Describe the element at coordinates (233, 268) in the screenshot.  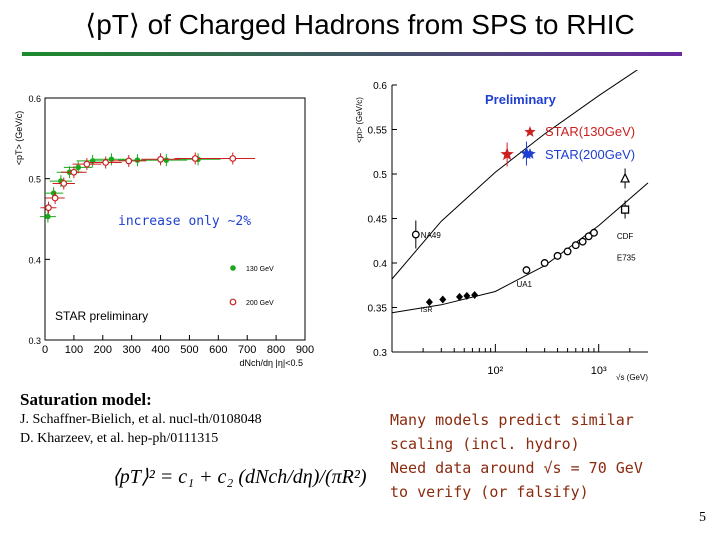
I see `legend-marker-130gev` at that location.